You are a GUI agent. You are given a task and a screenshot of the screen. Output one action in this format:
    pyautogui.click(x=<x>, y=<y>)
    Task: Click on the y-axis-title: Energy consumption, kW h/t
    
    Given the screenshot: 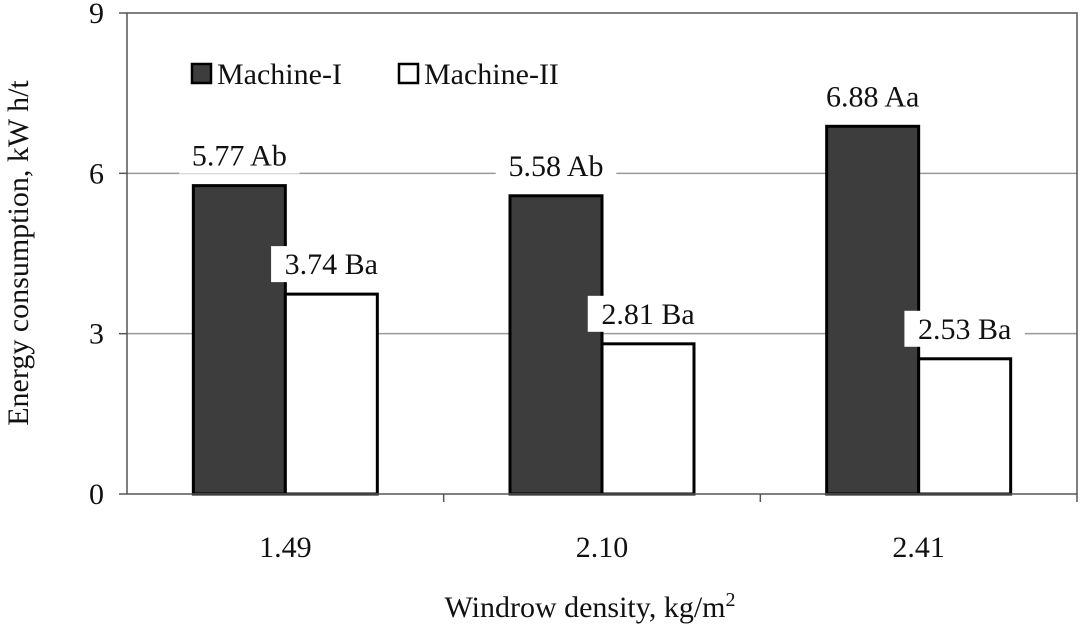 What is the action you would take?
    pyautogui.click(x=18, y=253)
    